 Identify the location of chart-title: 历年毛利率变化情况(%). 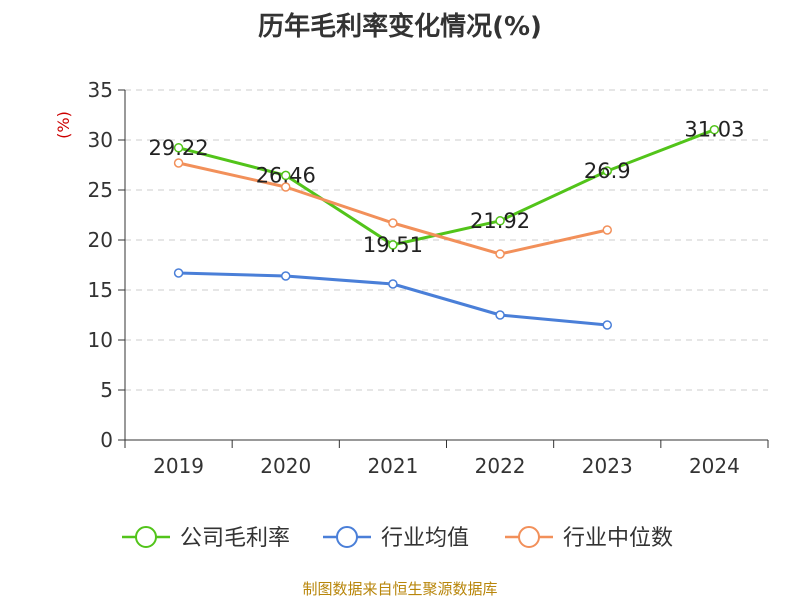
(400, 27).